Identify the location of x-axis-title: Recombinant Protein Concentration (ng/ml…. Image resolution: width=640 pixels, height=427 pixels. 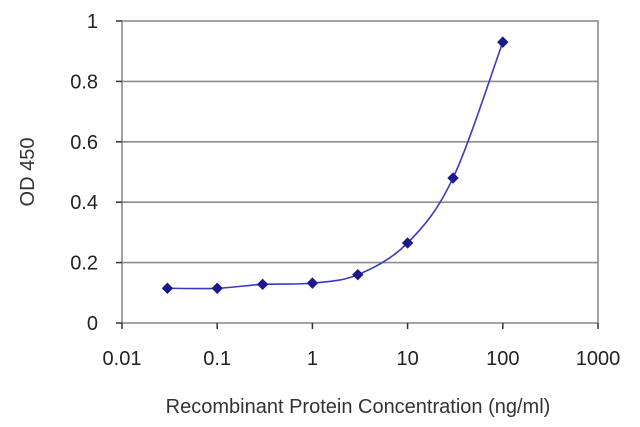
(358, 407).